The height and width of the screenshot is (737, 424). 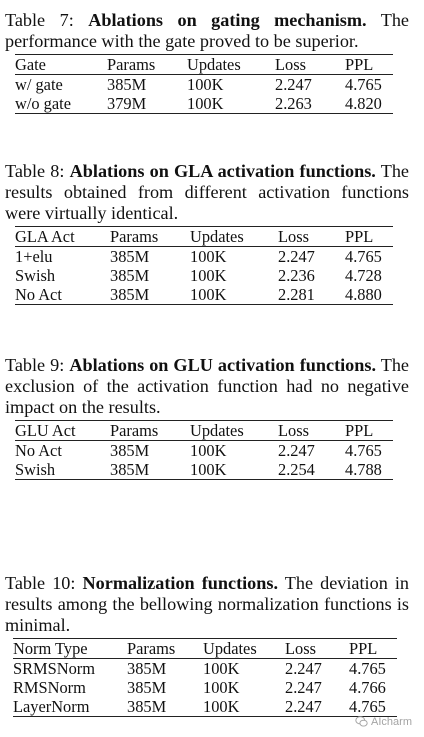 I want to click on watermark: AIcharm, so click(x=383, y=721).